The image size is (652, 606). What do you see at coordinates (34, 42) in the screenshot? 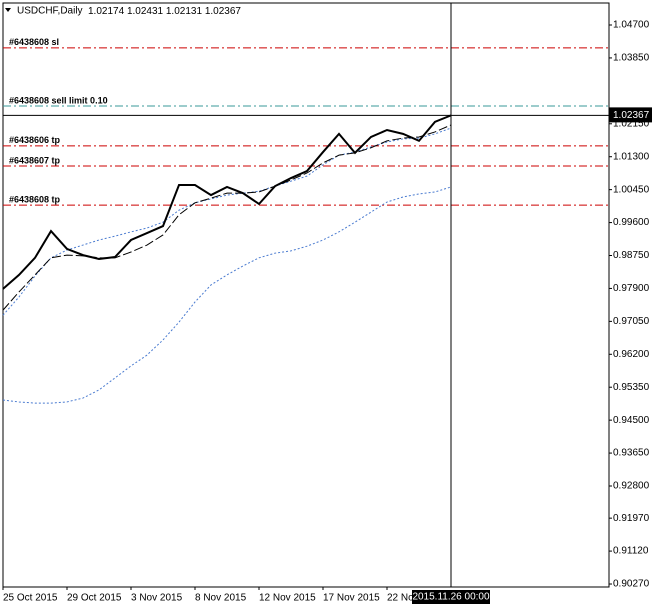
I see `order-label: #6438608 sl` at bounding box center [34, 42].